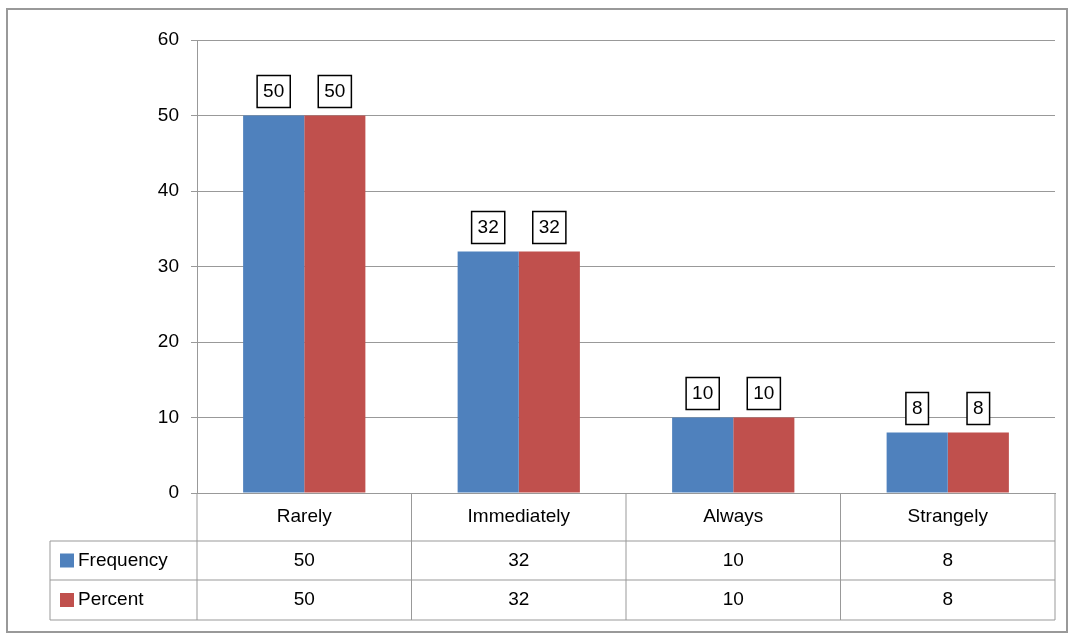  What do you see at coordinates (168, 190) in the screenshot?
I see `y-tick-label: 40` at bounding box center [168, 190].